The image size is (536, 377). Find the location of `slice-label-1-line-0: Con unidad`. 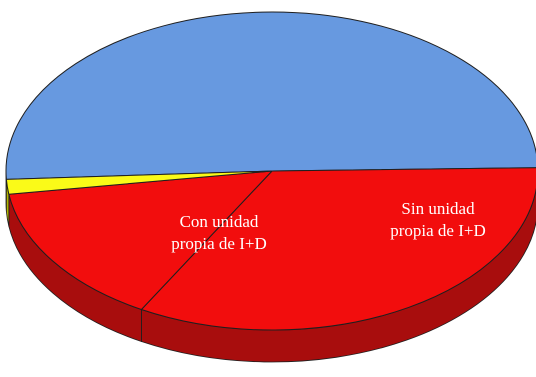

slice-label-1-line-0: Con unidad is located at coordinates (219, 221).